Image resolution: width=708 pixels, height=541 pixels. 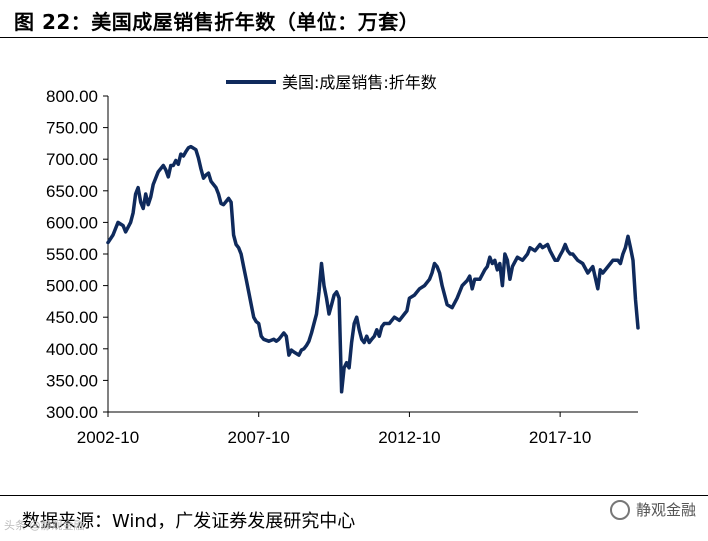 I want to click on chart-legend: 美国:成屋销售:折年数, so click(x=331, y=82).